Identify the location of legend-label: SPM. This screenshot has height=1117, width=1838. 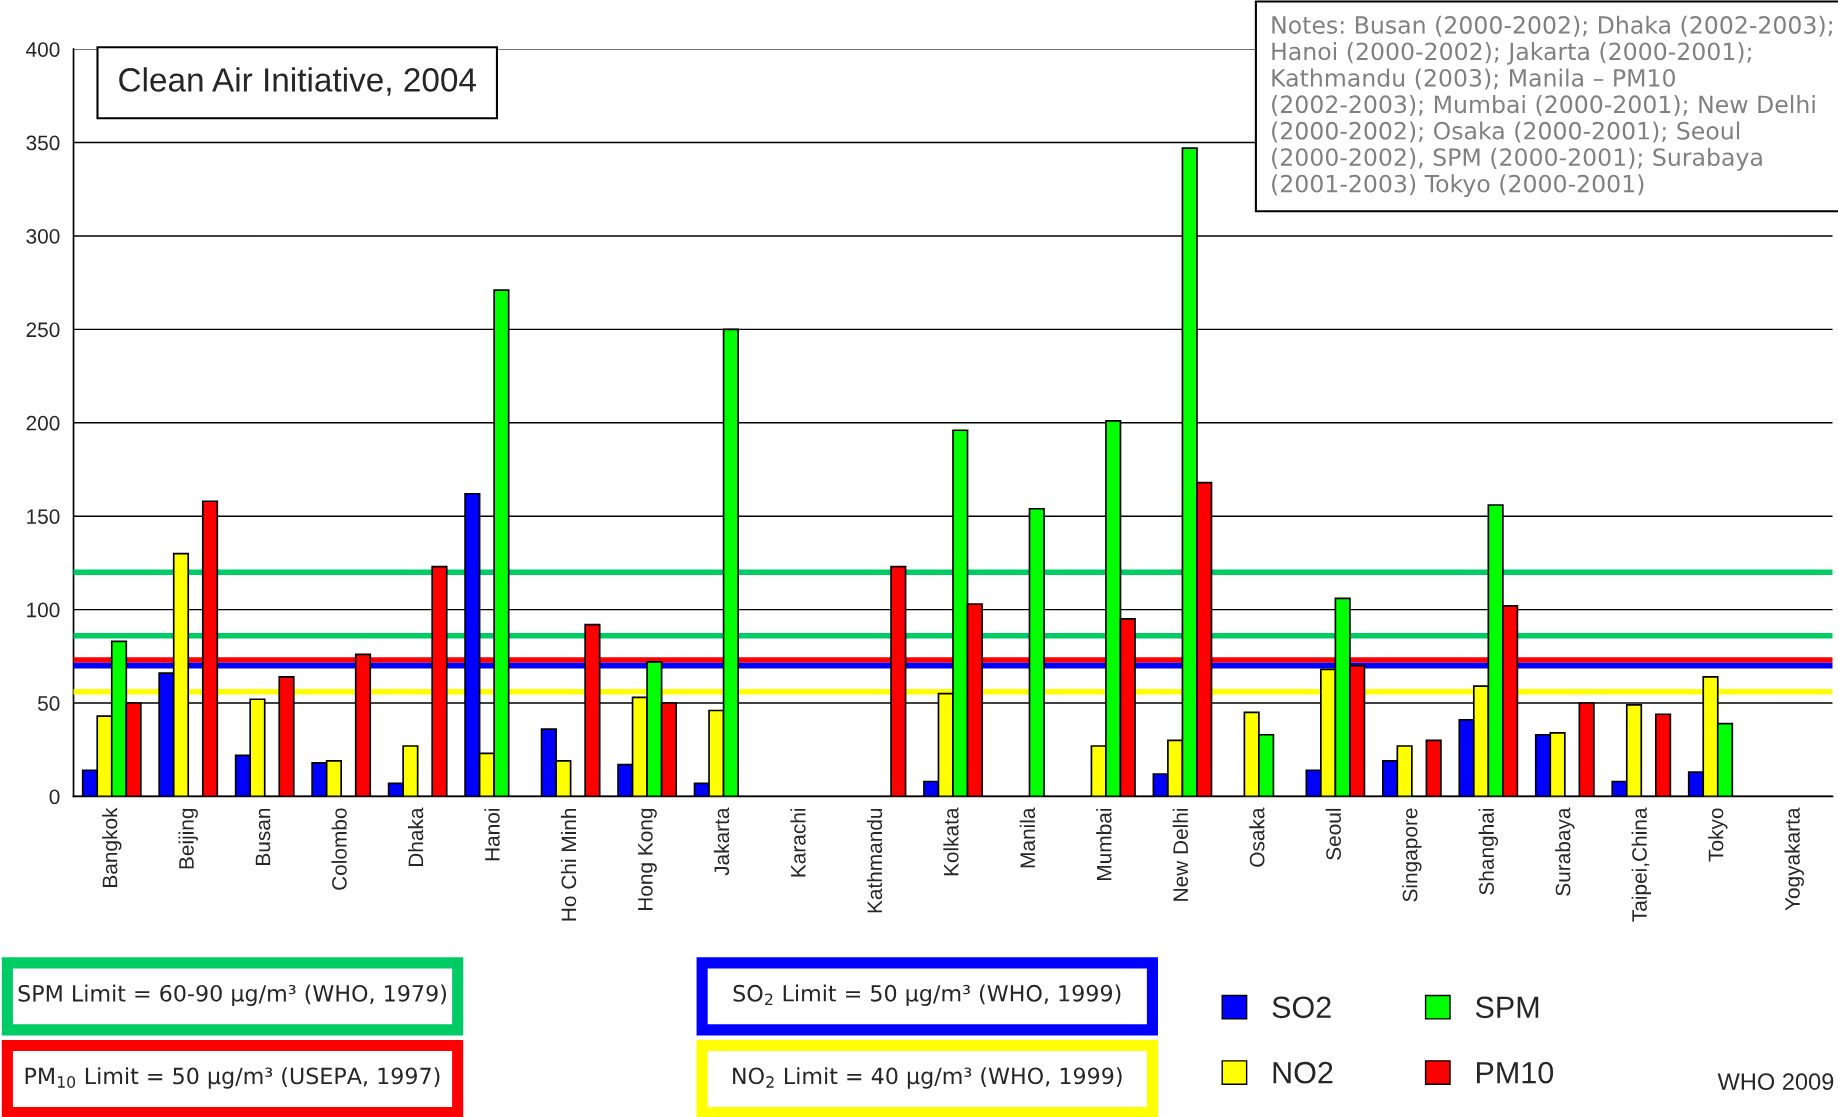
(1507, 1007).